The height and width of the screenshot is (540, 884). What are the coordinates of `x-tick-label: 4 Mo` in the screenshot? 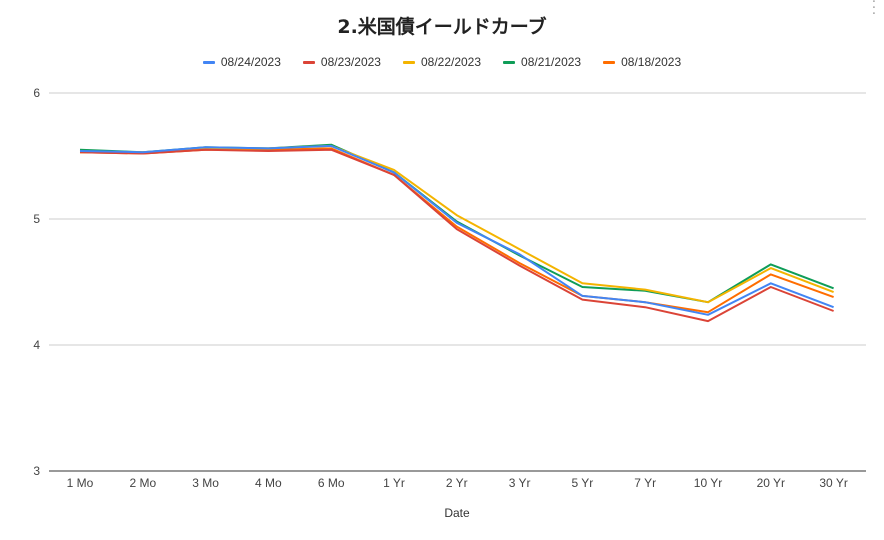 It's located at (268, 483).